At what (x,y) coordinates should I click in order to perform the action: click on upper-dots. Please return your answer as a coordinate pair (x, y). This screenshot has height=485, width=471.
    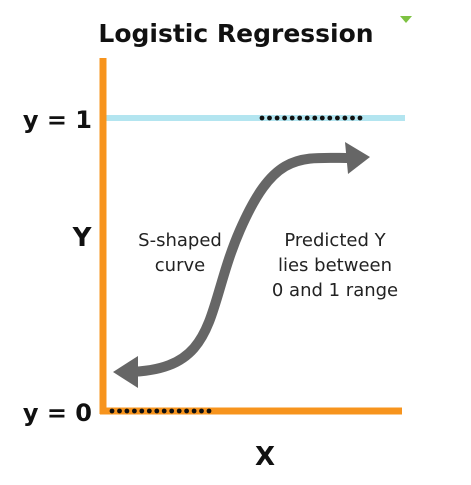
    Looking at the image, I should click on (311, 118).